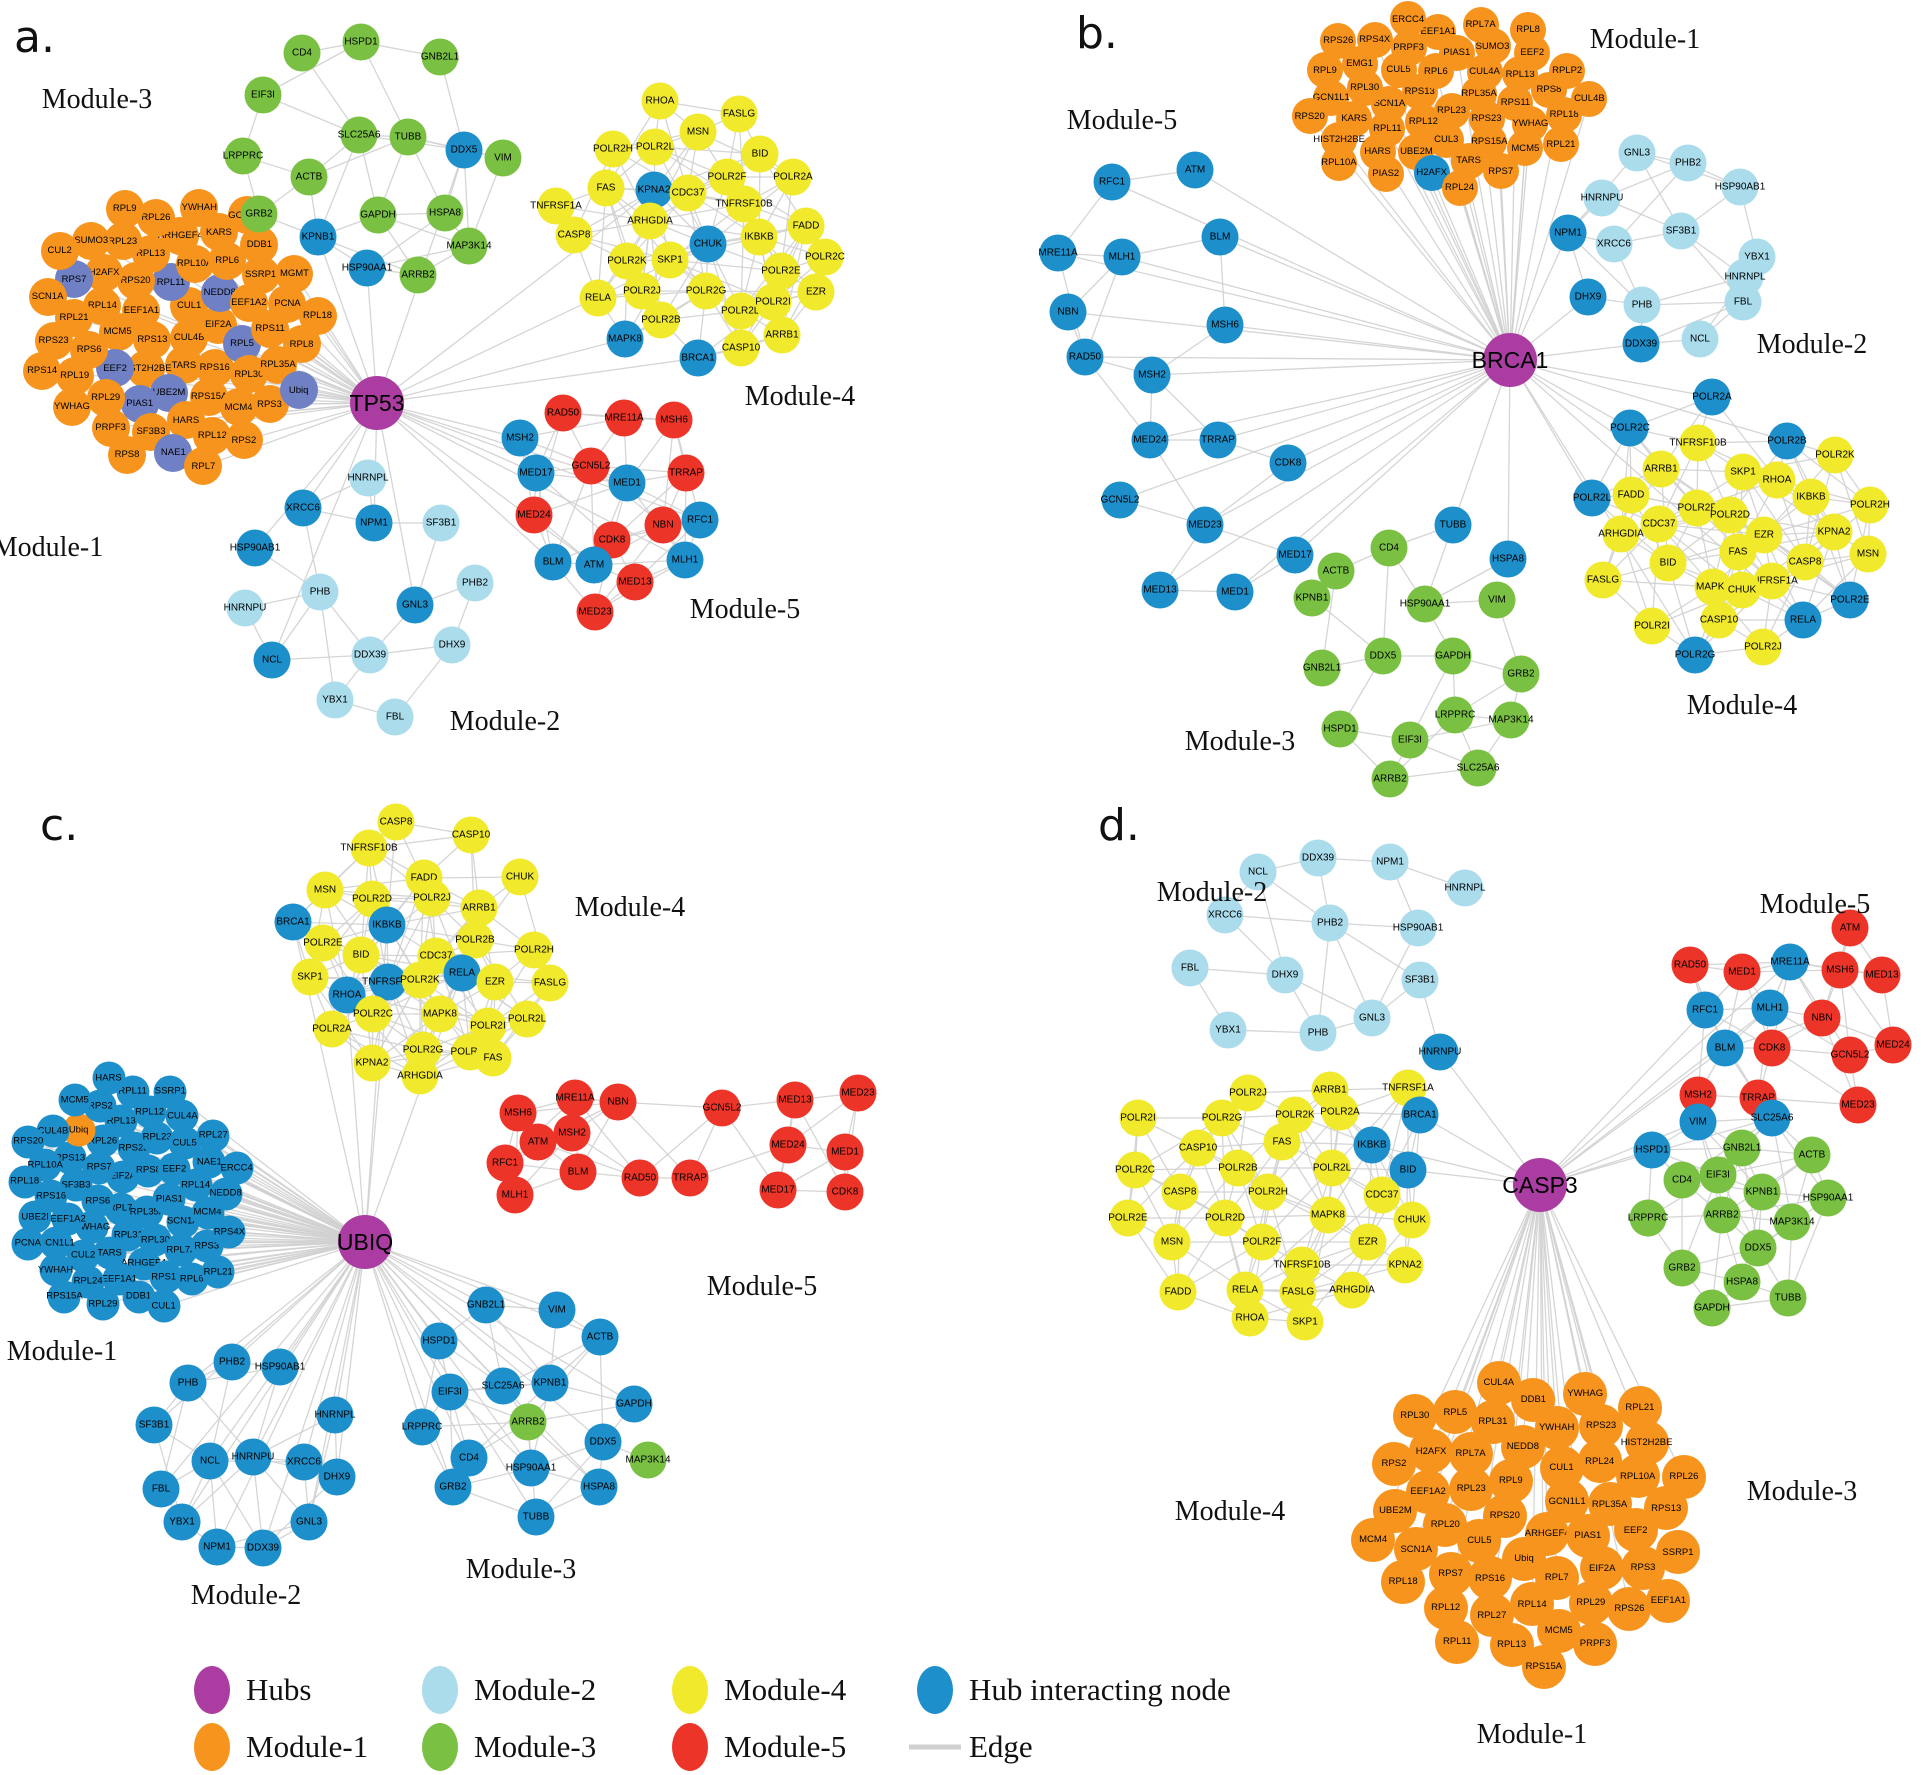 Image resolution: width=1923 pixels, height=1775 pixels. I want to click on node-label: HNRNPU, so click(1602, 197).